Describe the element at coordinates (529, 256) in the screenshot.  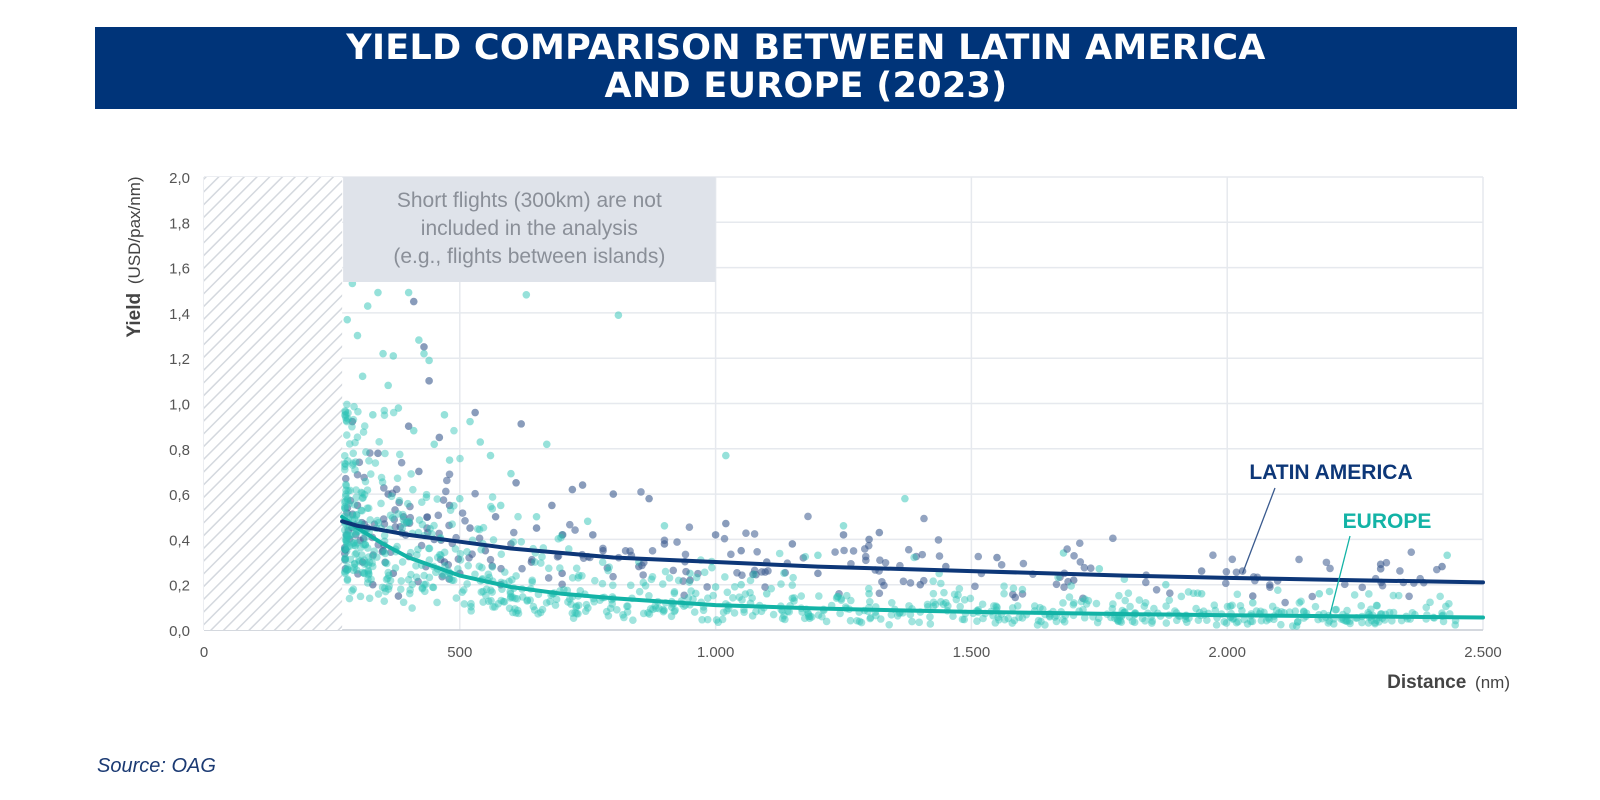
I see `note-line-3: (e.g., flights between islands)` at that location.